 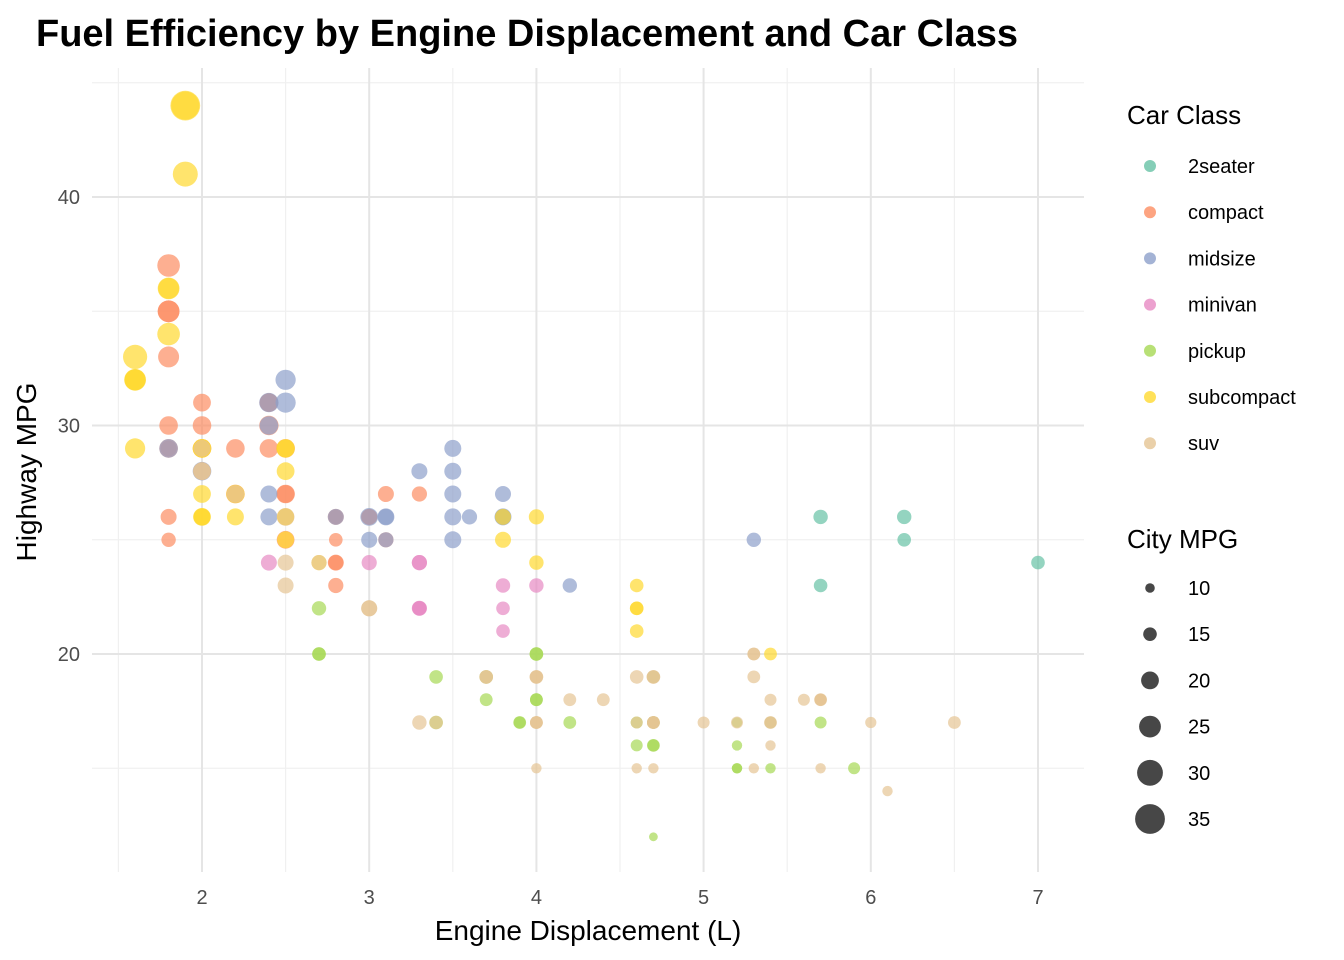 I want to click on size-legend-label: 20, so click(x=1199, y=681).